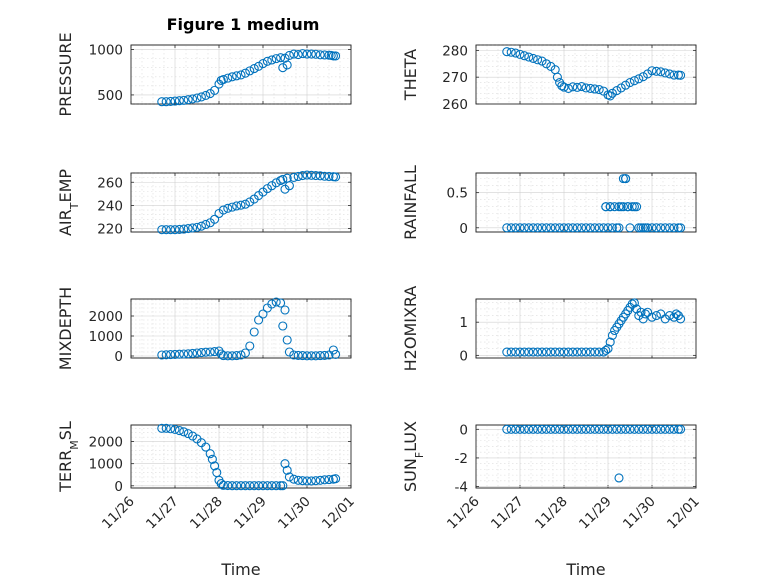 The image size is (778, 583). What do you see at coordinates (549, 202) in the screenshot?
I see `axes-rainfall: 0 0.5 RAINFALL` at bounding box center [549, 202].